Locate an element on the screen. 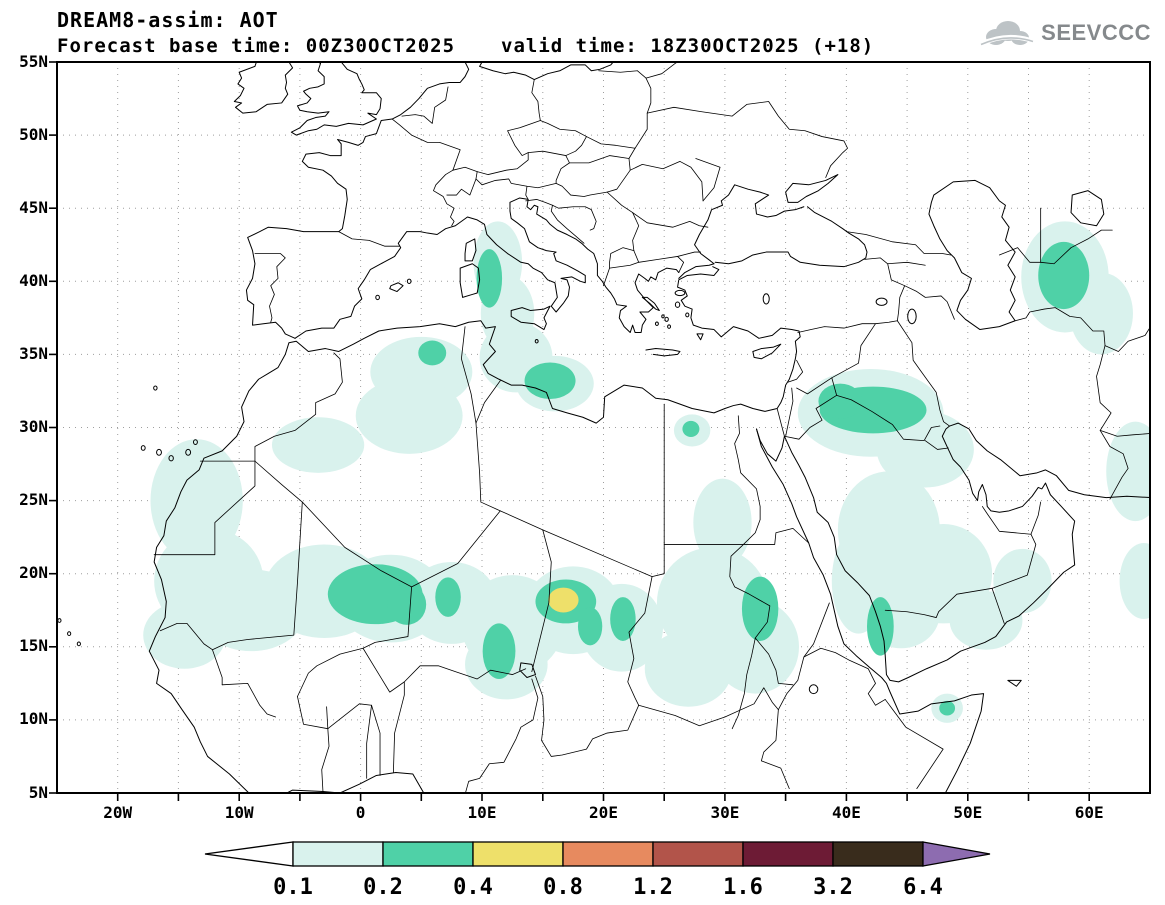 The width and height of the screenshot is (1165, 905). colorbar: 0.1 0.2 0.4 0.8 1.2 1.6 3.2 6.4 is located at coordinates (597, 870).